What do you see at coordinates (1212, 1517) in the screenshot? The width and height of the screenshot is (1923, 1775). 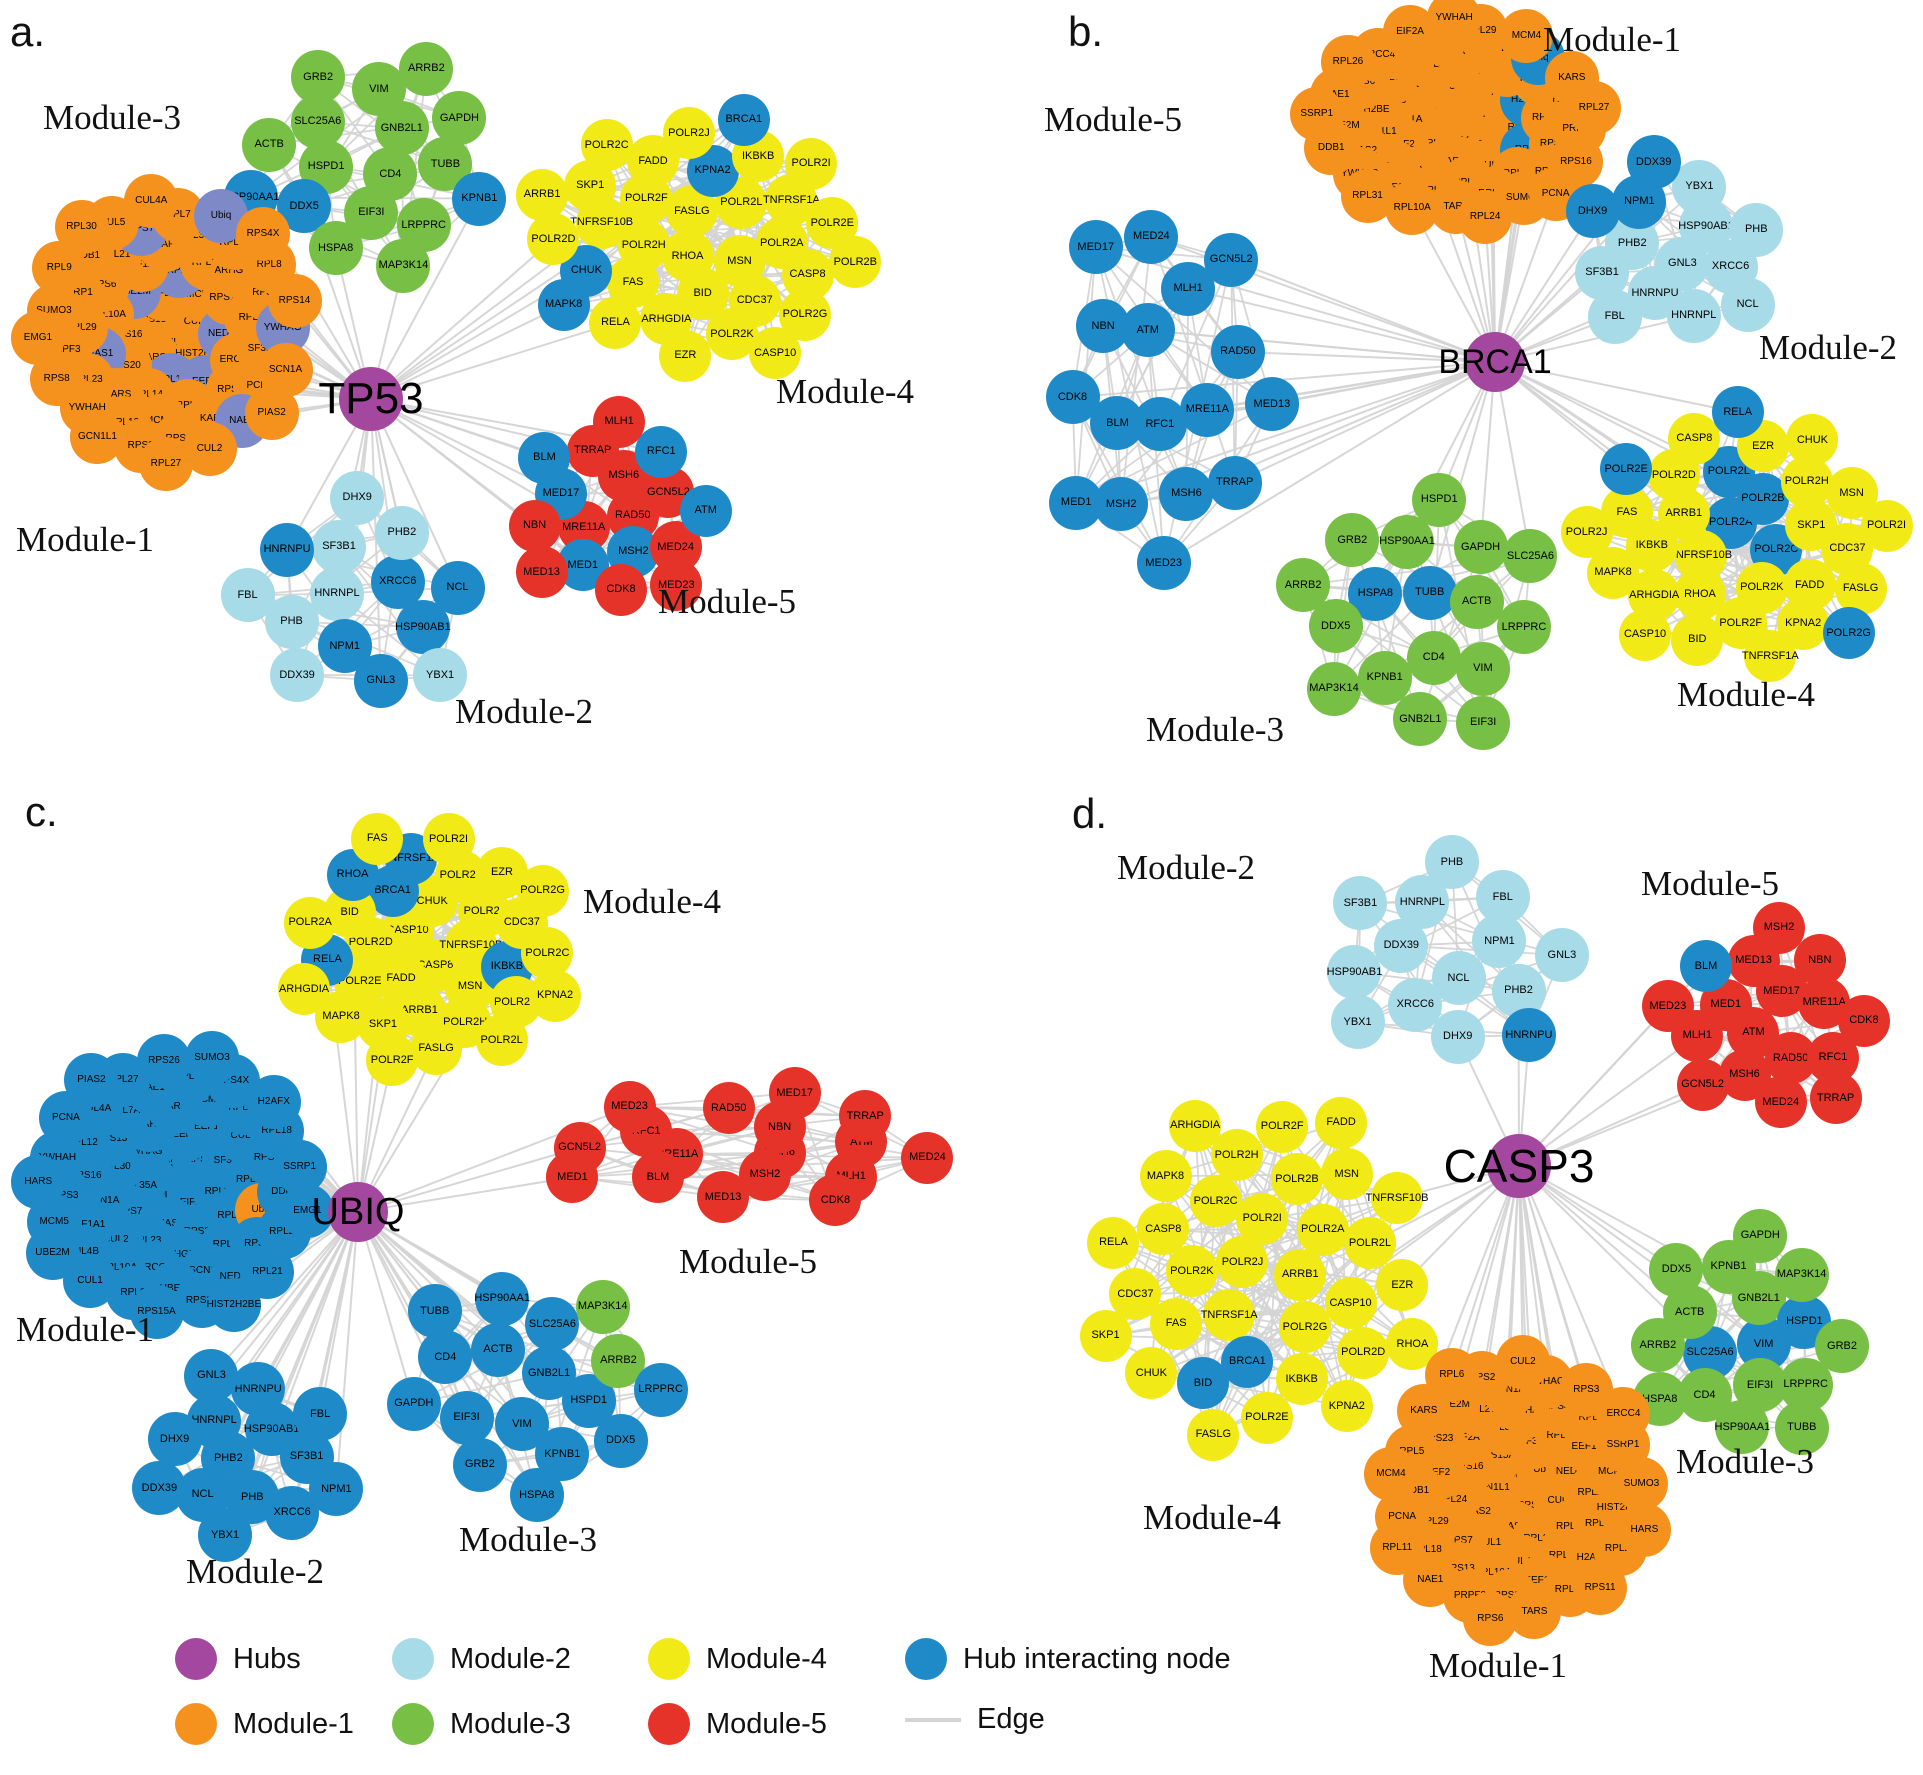 I see `label-d-module-4: Module-4` at bounding box center [1212, 1517].